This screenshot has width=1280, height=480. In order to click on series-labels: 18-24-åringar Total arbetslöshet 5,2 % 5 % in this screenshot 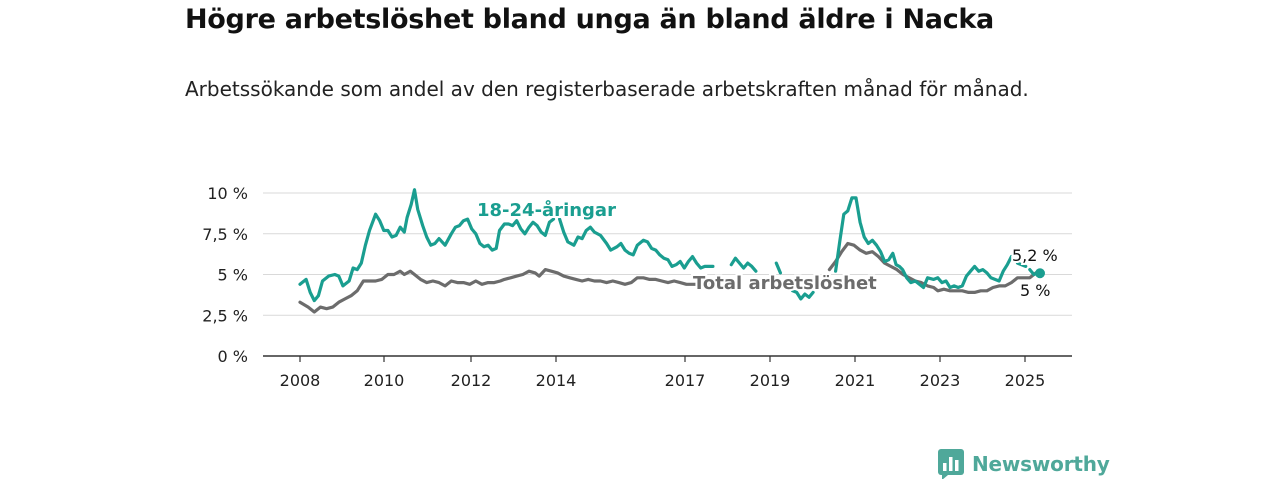, I will do `click(767, 249)`.